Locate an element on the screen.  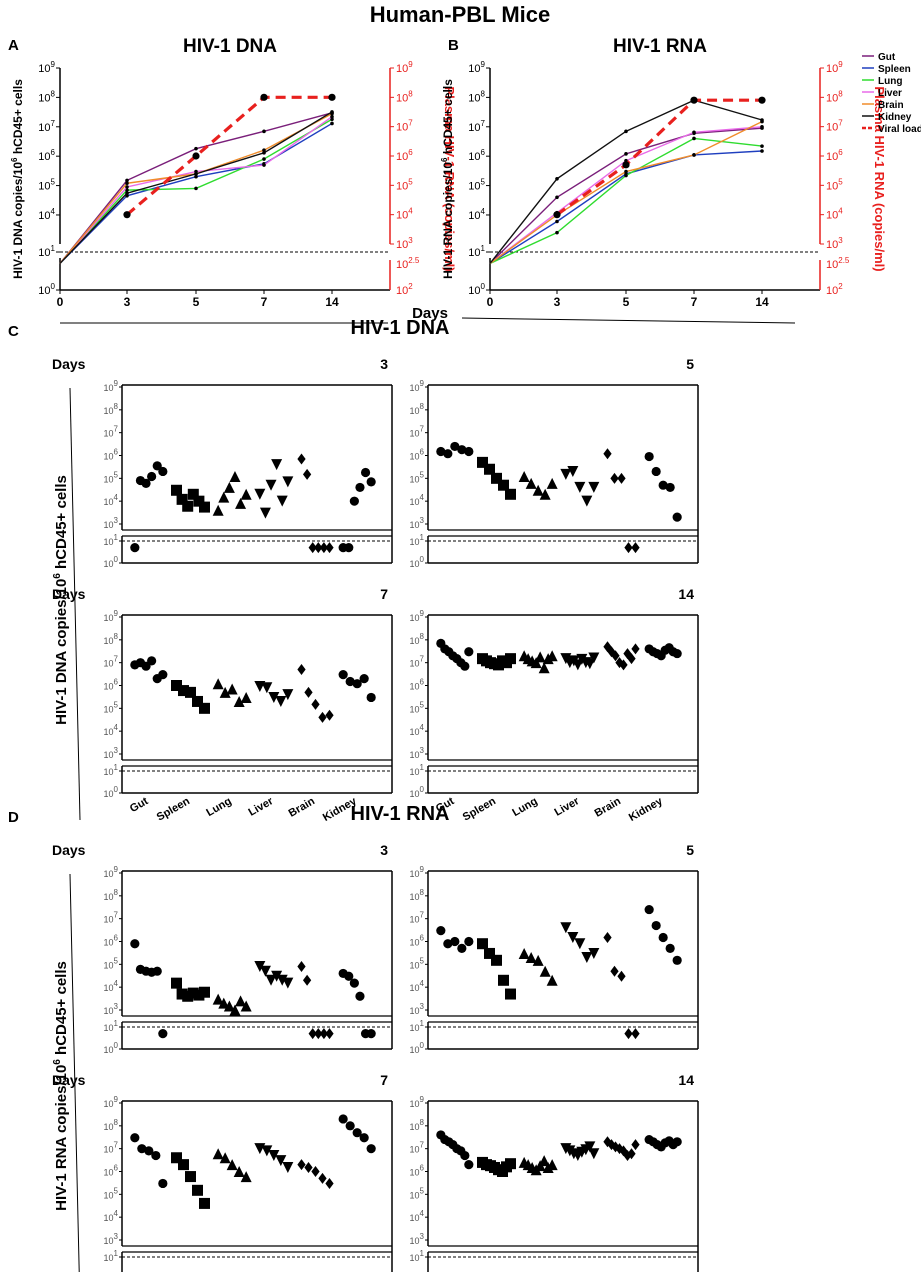
legend-label-spleen: Spleen is located at coordinates (894, 69).